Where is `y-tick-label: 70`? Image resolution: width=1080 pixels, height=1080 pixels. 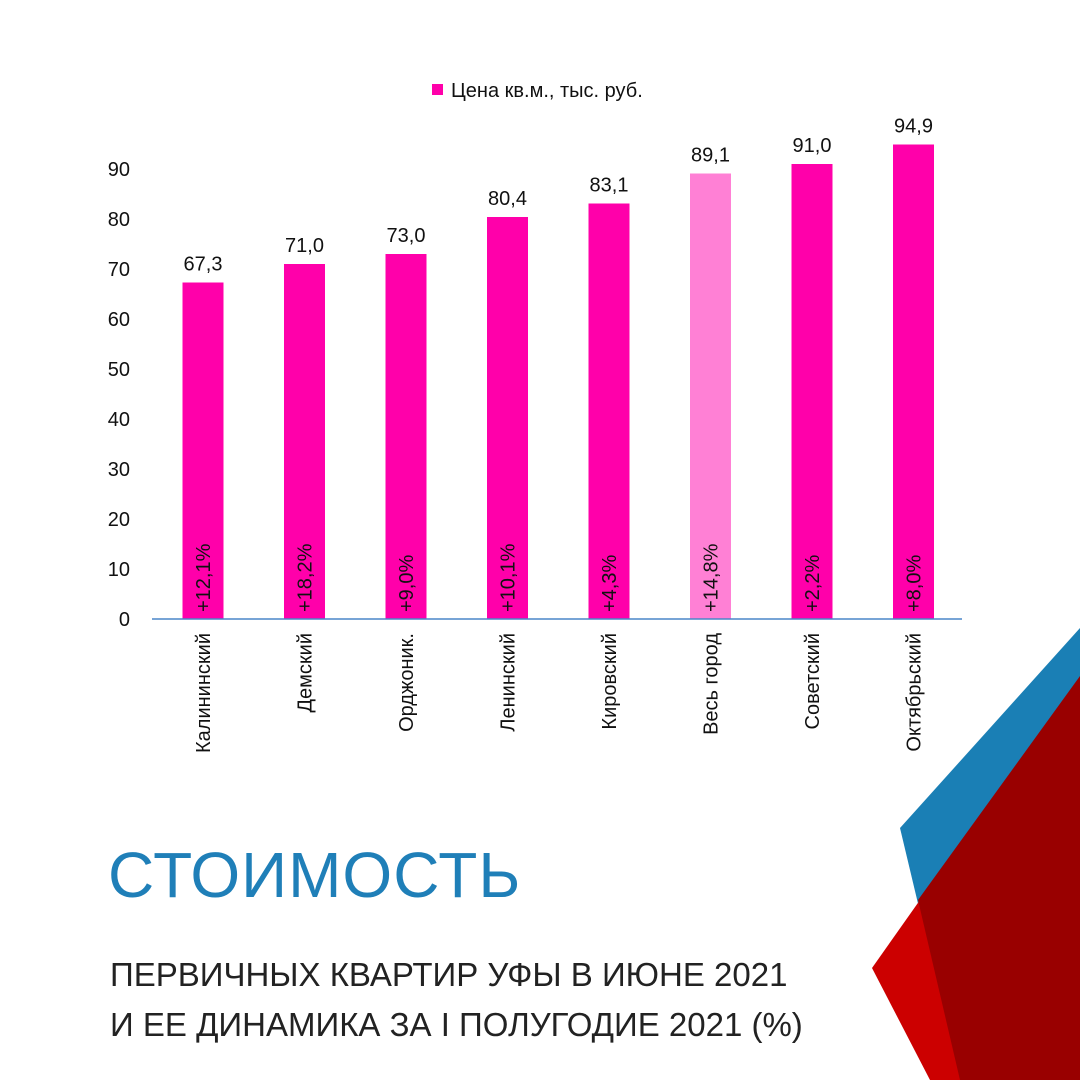 y-tick-label: 70 is located at coordinates (119, 270).